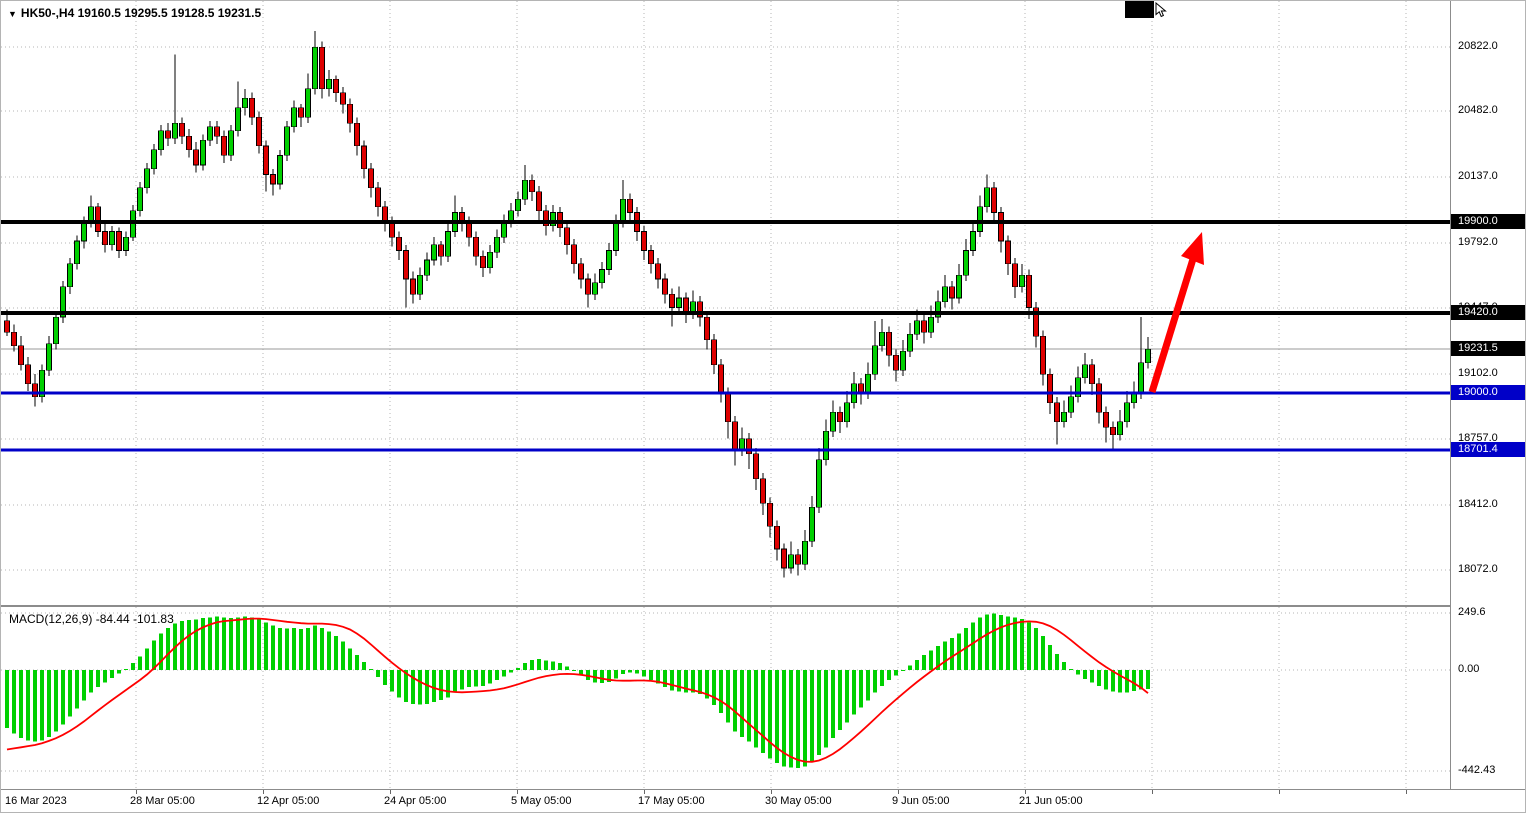 Image resolution: width=1526 pixels, height=813 pixels. I want to click on symbol-ohlc-label: HK50-,H4 19160.5 19295.5 19128.5 19231.5, so click(141, 13).